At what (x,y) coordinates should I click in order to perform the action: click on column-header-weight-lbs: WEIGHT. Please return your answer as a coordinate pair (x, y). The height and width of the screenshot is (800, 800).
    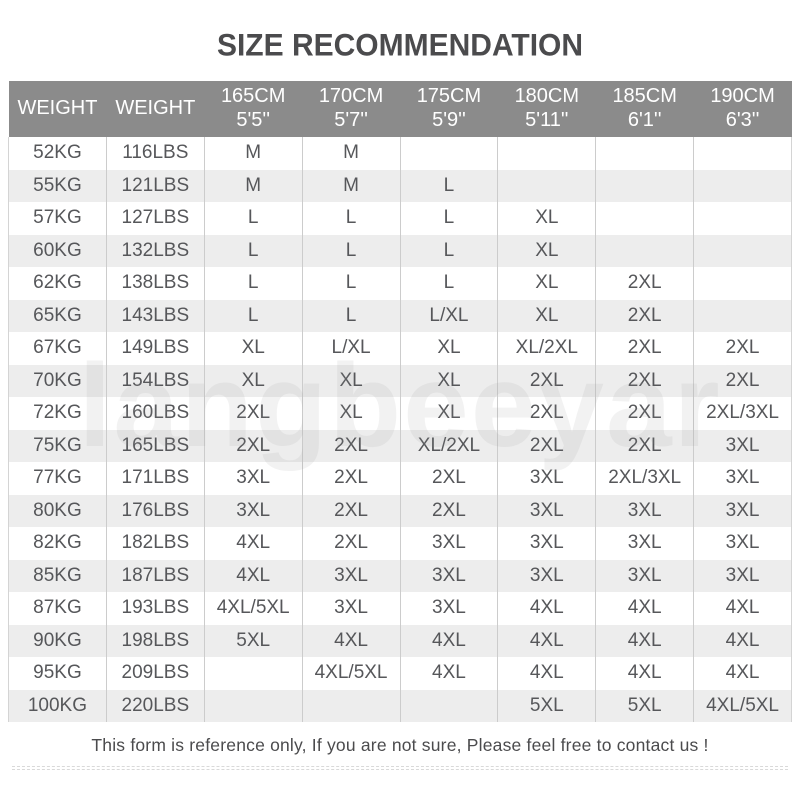
    Looking at the image, I should click on (155, 109).